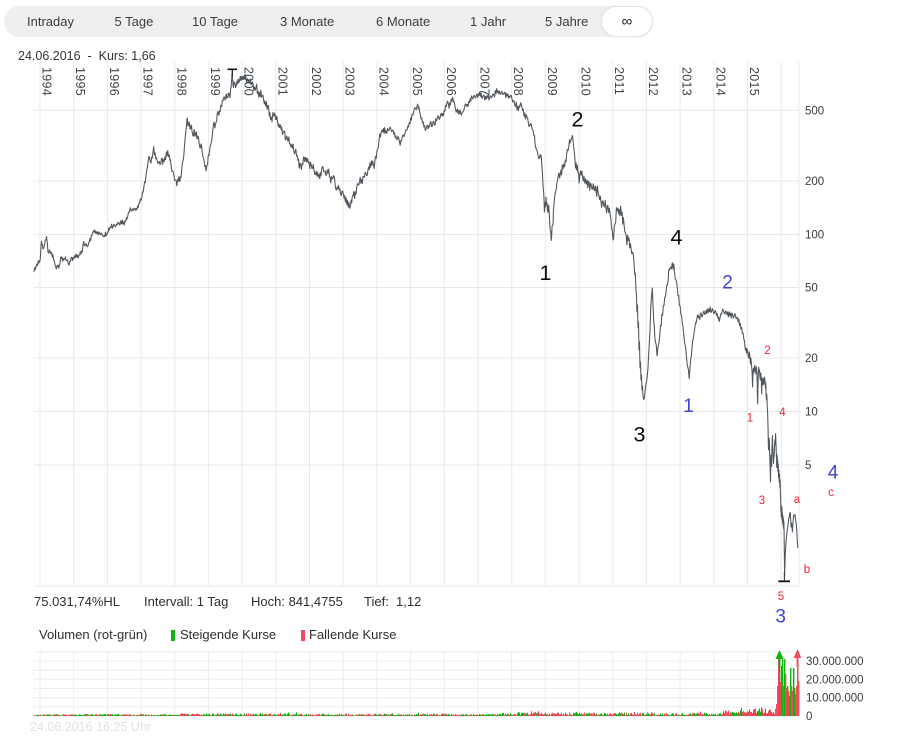 This screenshot has width=901, height=743. Describe the element at coordinates (451, 81) in the screenshot. I see `svg-text: 2006` at that location.